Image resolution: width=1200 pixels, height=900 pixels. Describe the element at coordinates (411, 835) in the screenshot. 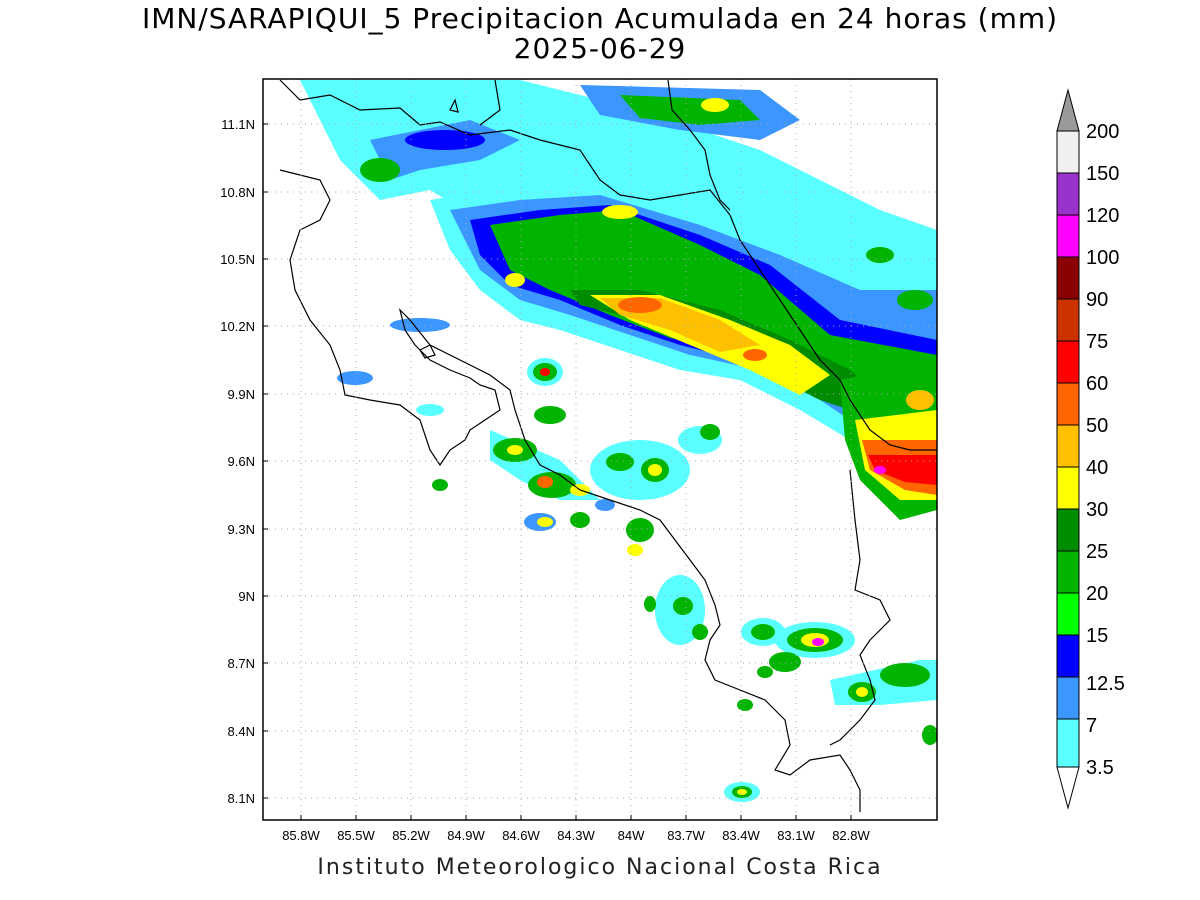

I see `lon-label: 85.2W` at that location.